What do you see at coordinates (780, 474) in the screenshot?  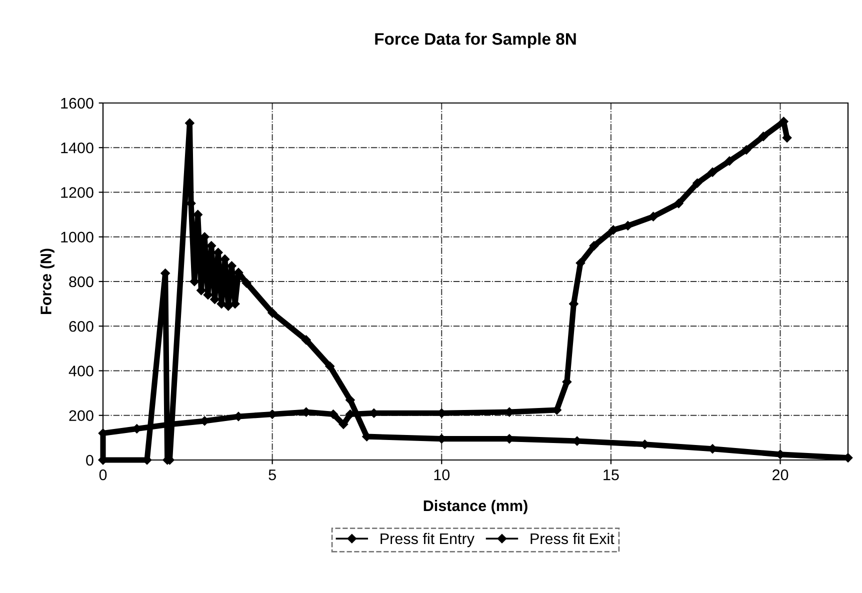 I see `x-tick-label: 20` at bounding box center [780, 474].